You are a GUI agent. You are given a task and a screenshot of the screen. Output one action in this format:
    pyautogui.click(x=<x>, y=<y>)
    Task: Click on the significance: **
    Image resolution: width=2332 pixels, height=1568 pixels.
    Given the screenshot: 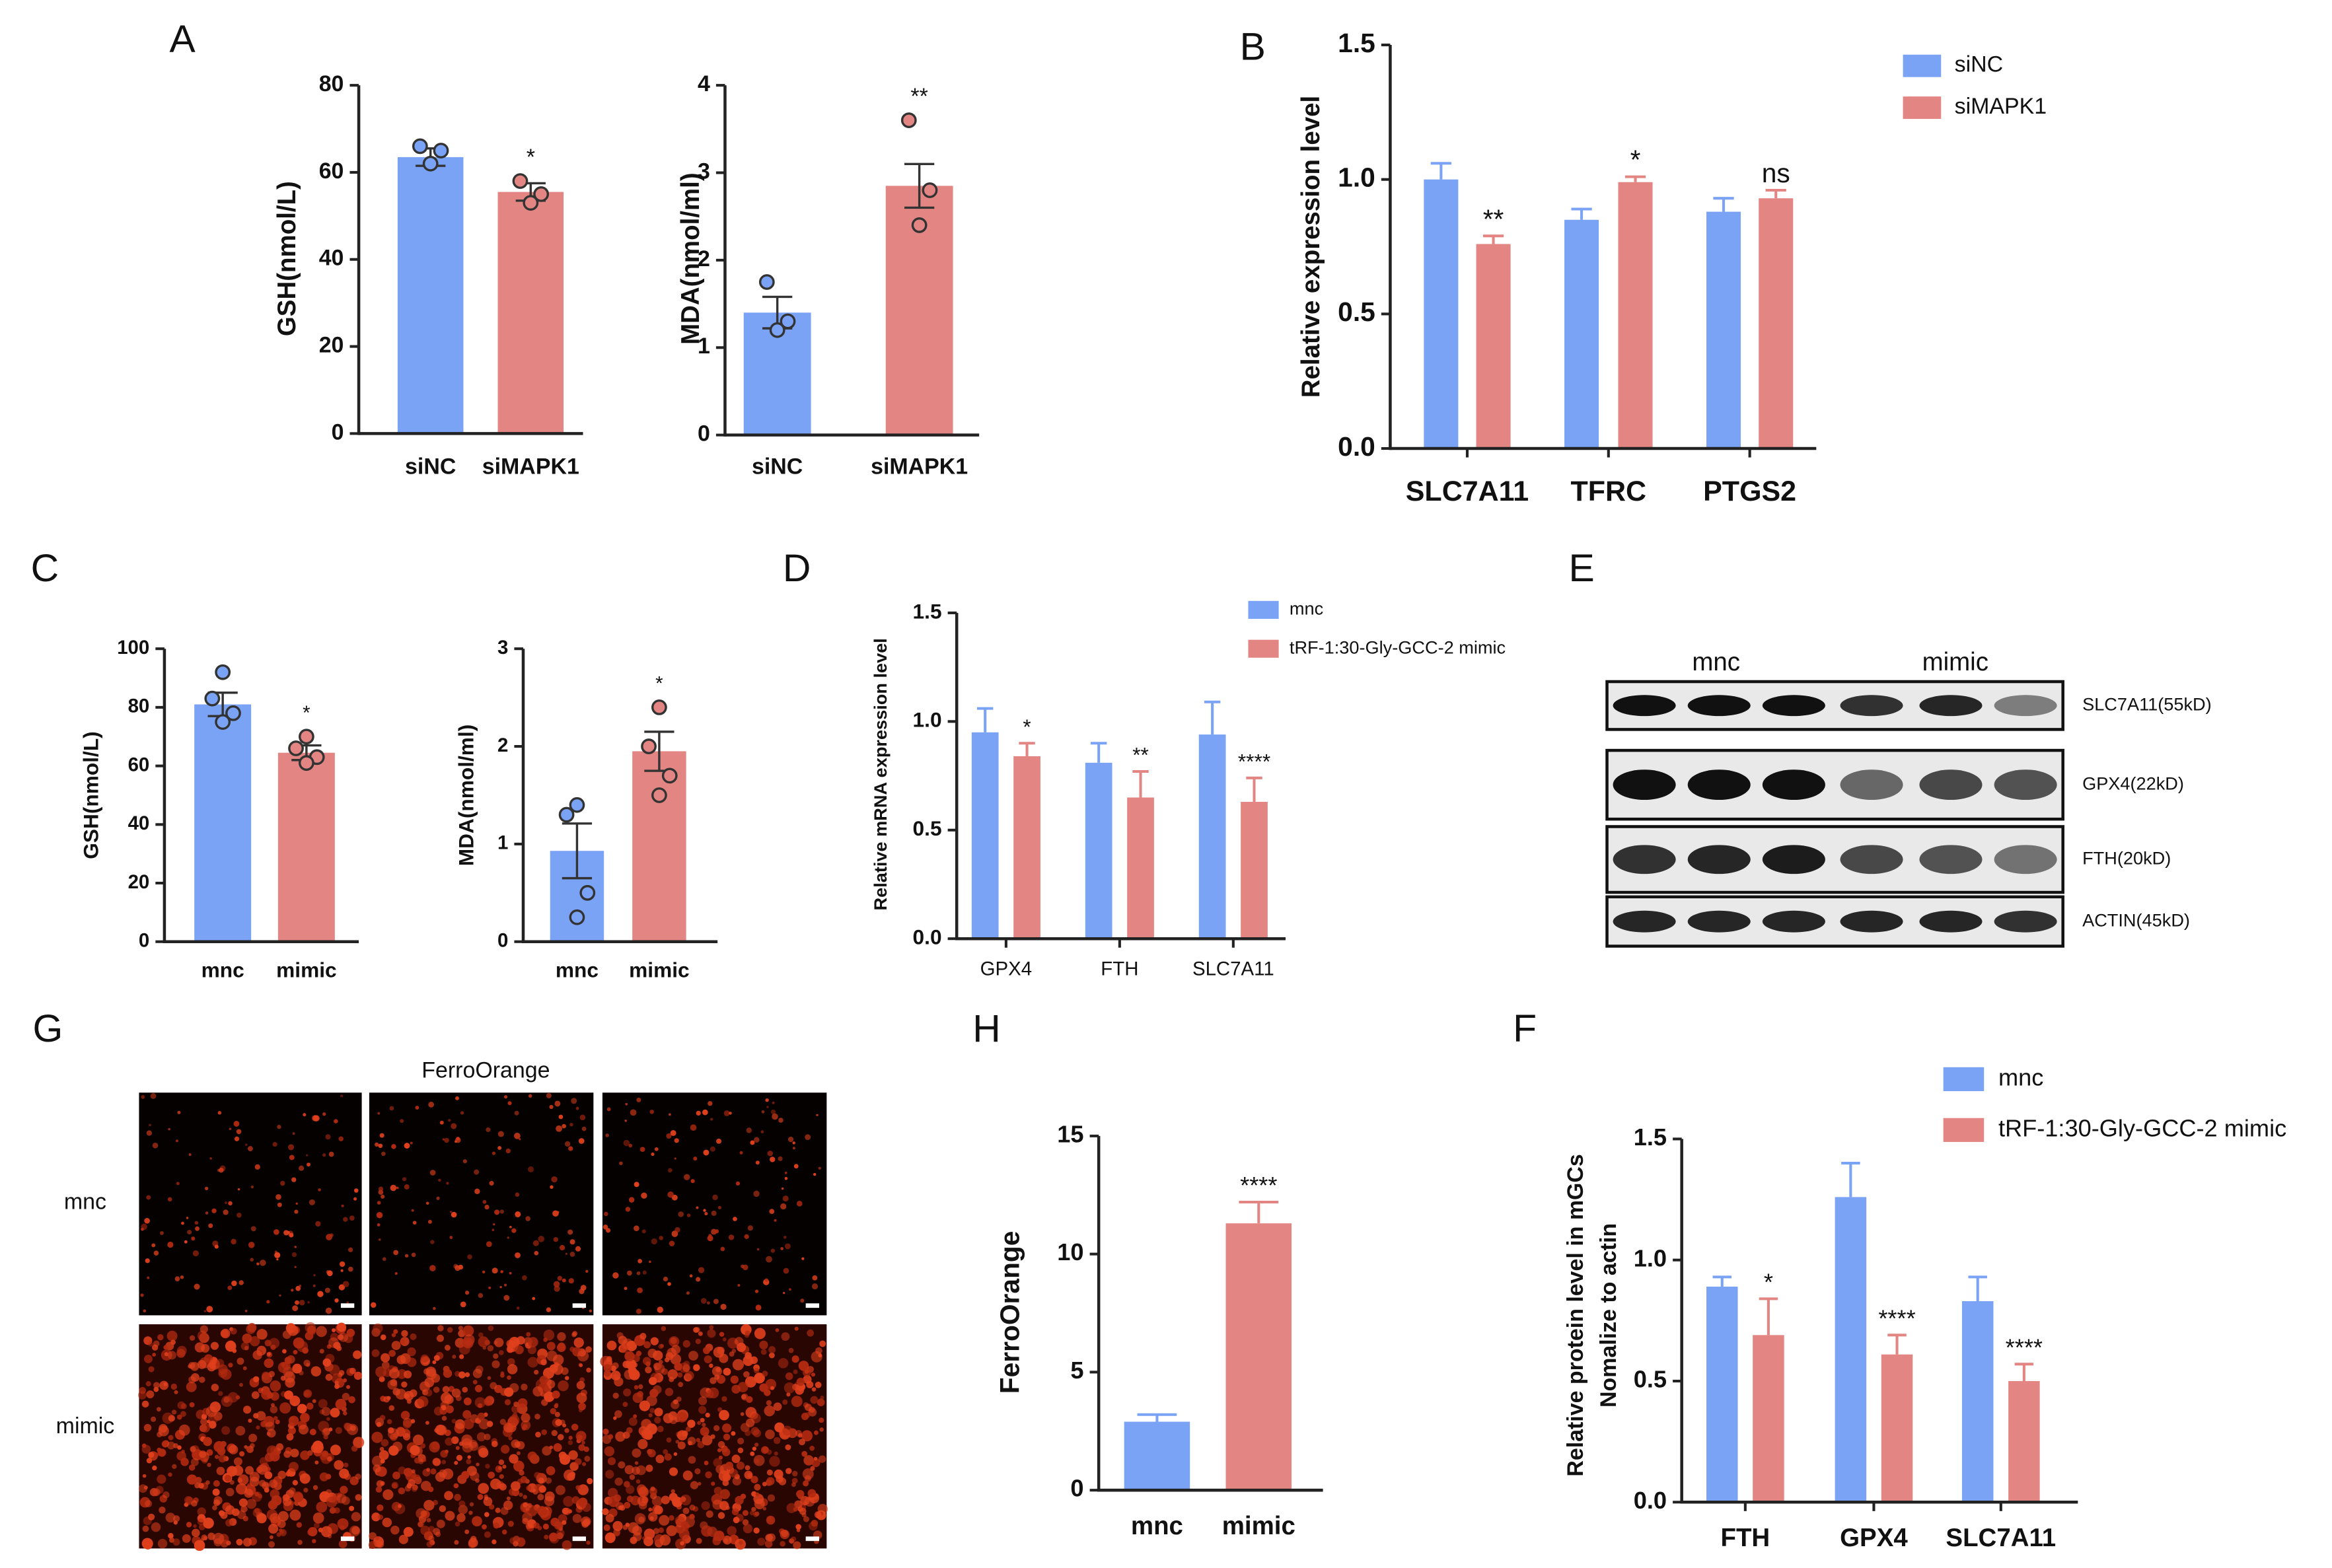 What is the action you would take?
    pyautogui.click(x=919, y=96)
    